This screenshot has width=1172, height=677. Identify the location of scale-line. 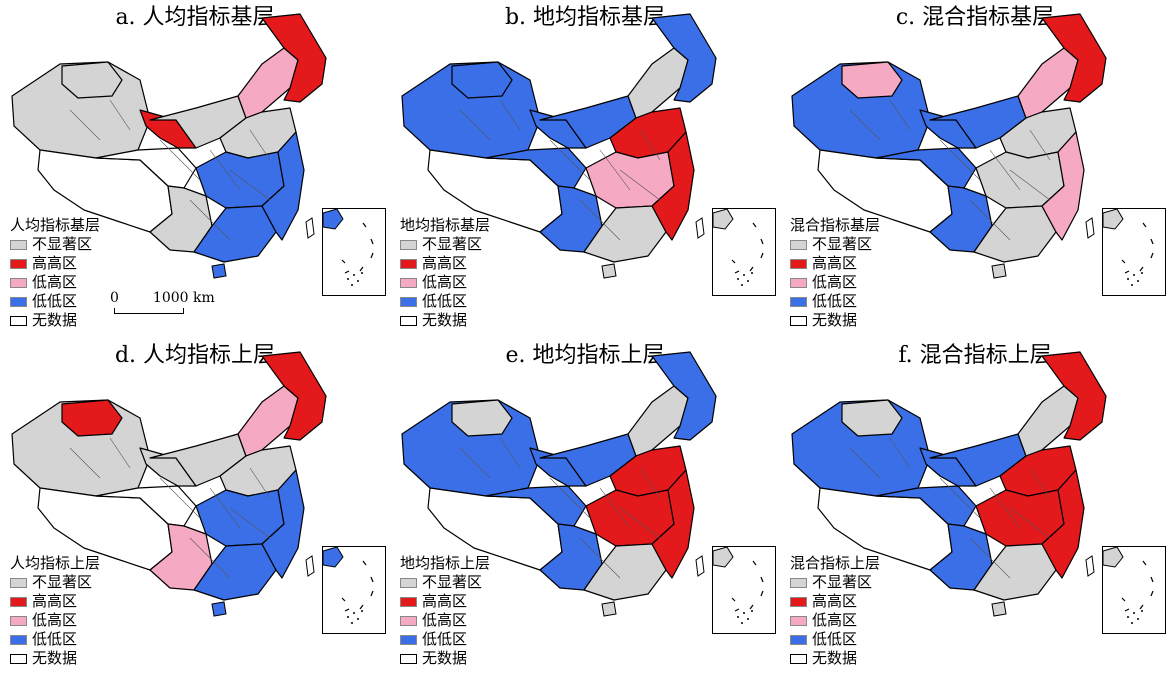
(149, 311).